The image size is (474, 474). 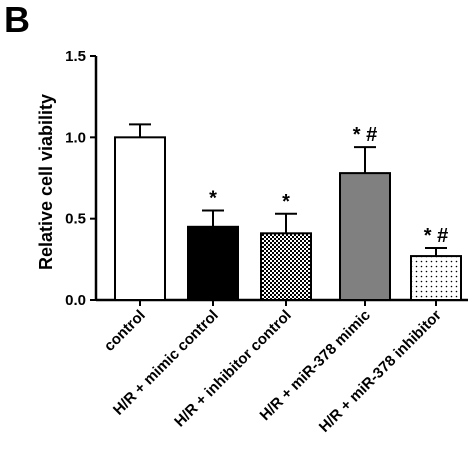 What do you see at coordinates (46, 182) in the screenshot?
I see `y-axis-label: Relative cell viability` at bounding box center [46, 182].